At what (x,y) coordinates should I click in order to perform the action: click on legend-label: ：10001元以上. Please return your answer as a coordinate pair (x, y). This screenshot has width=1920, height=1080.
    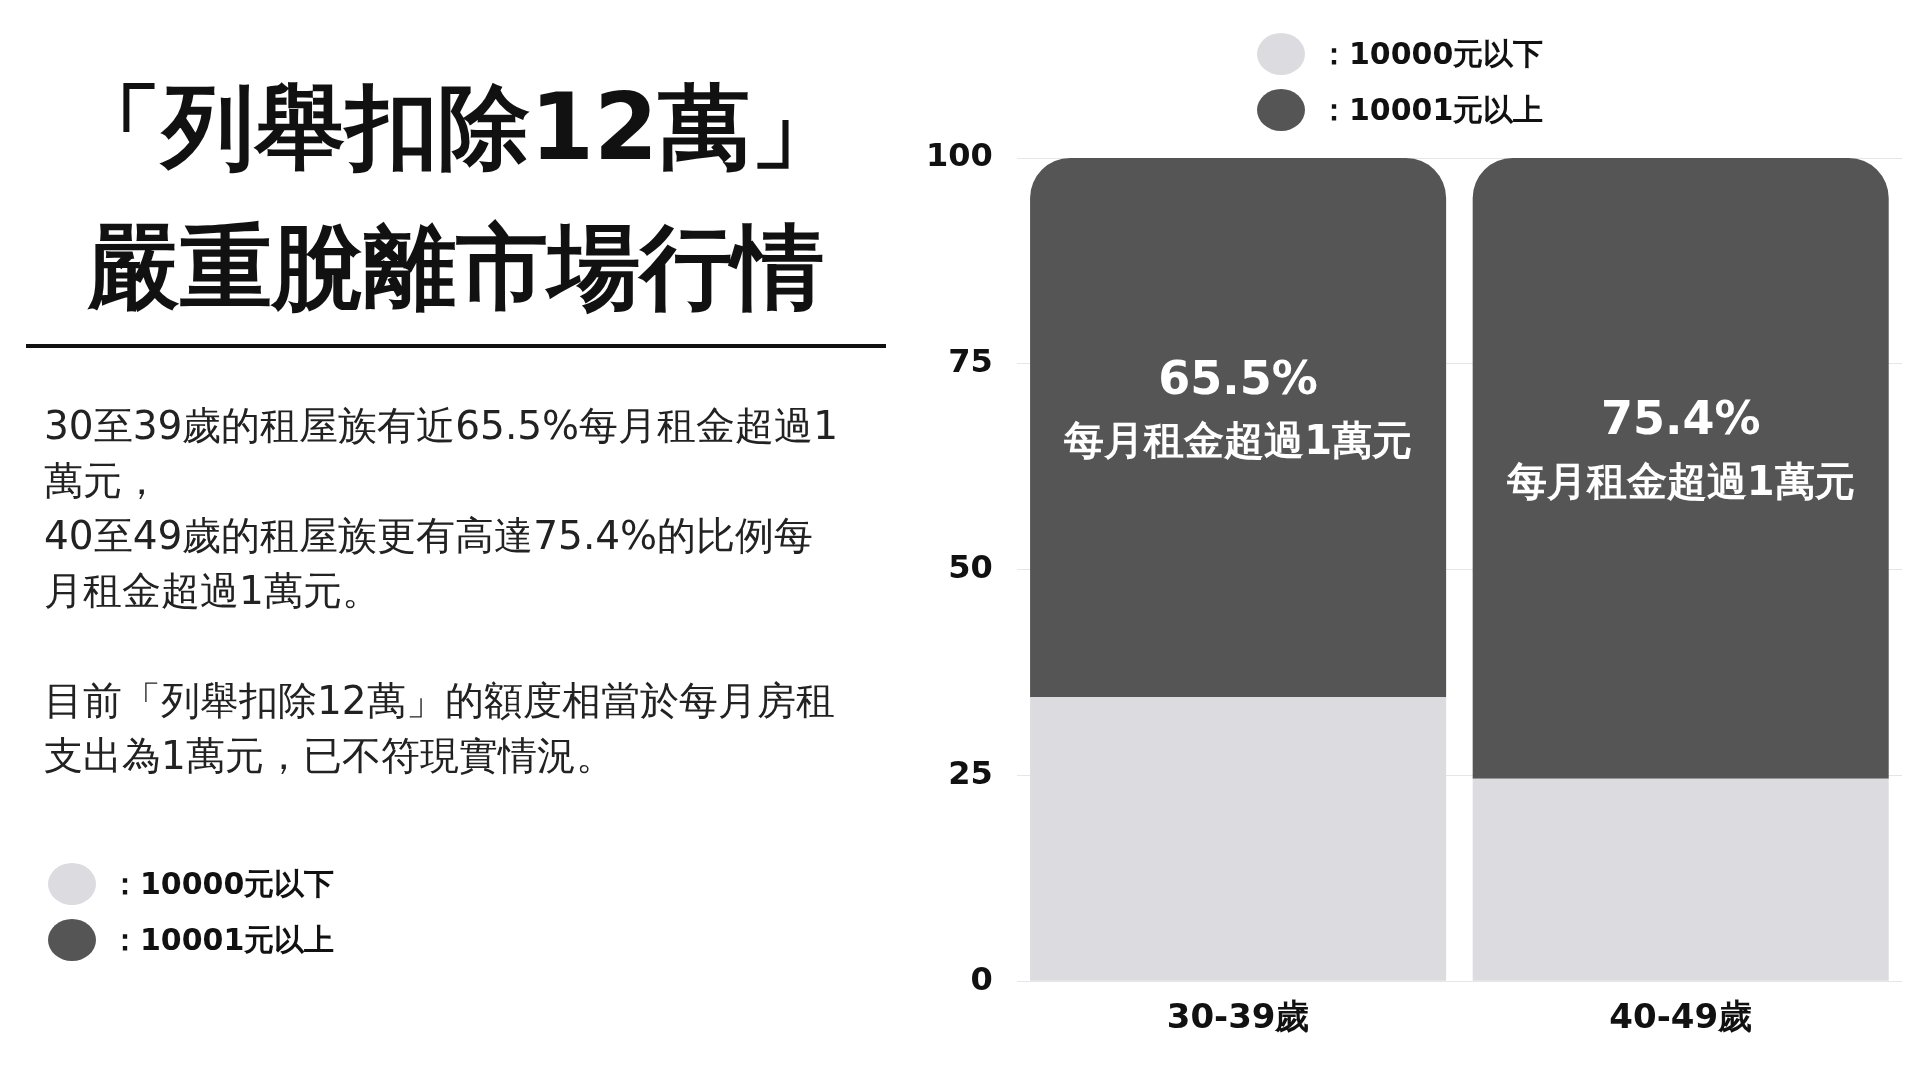
    Looking at the image, I should click on (1431, 109).